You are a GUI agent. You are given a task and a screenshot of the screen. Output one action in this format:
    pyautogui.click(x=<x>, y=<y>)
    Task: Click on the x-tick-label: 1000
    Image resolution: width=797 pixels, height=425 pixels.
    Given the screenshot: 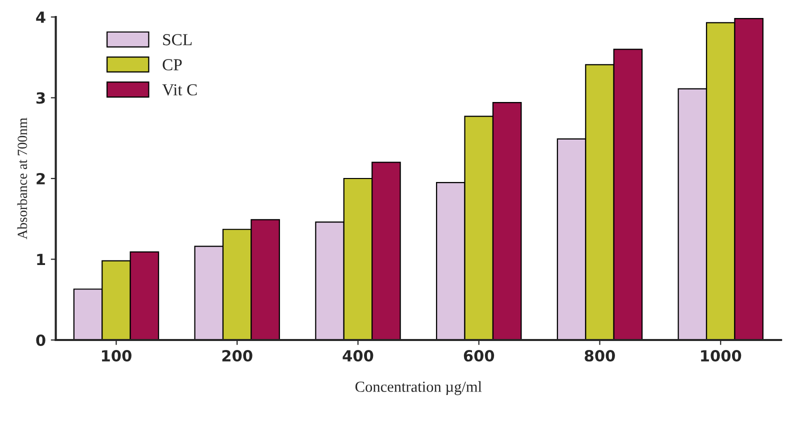 What is the action you would take?
    pyautogui.click(x=721, y=356)
    